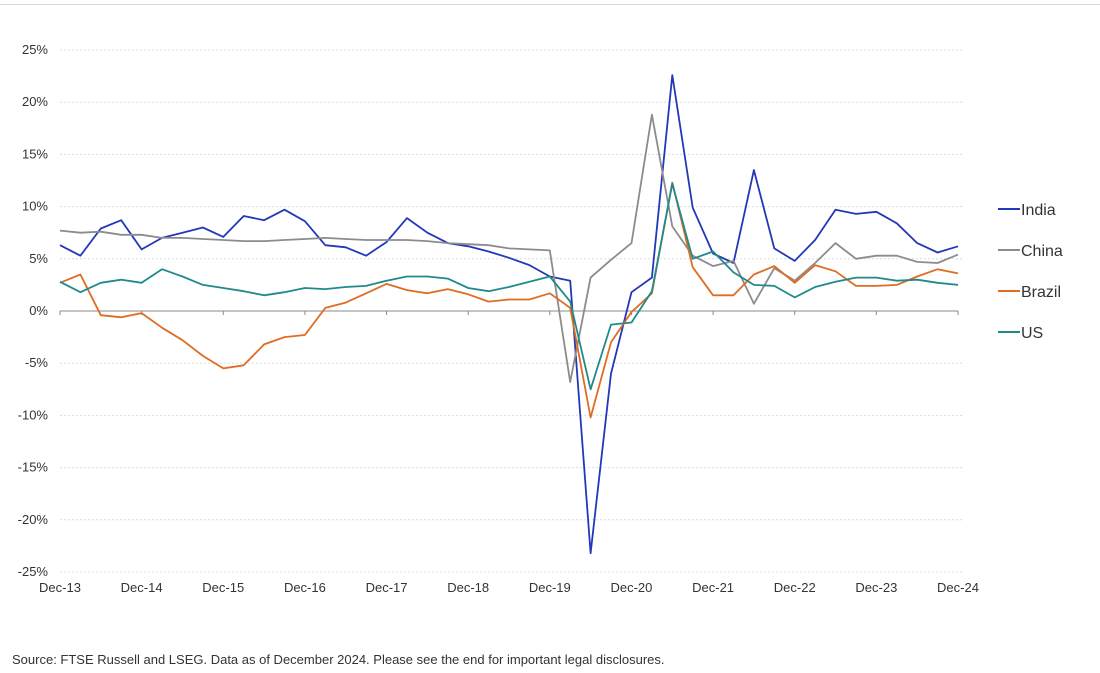 This screenshot has width=1100, height=673. What do you see at coordinates (1038, 210) in the screenshot?
I see `legend-label: India` at bounding box center [1038, 210].